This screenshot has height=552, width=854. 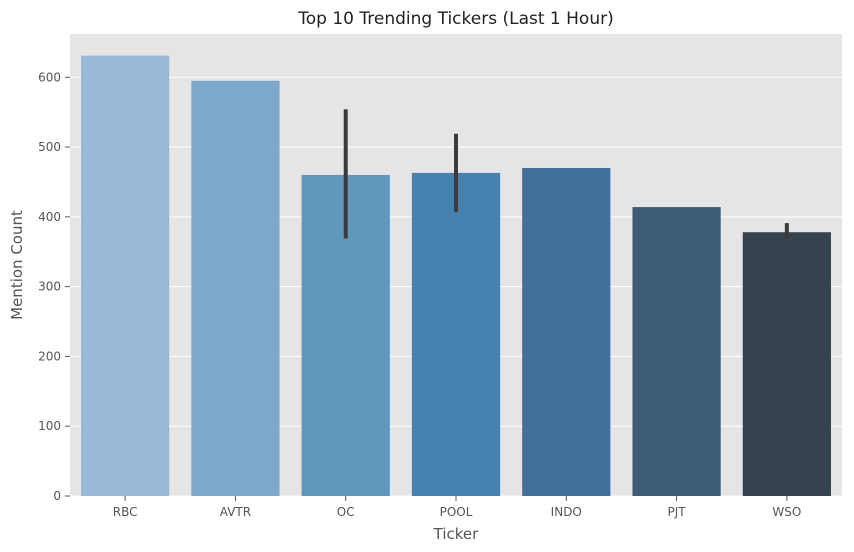 What do you see at coordinates (566, 512) in the screenshot?
I see `x-tick-label: INDO` at bounding box center [566, 512].